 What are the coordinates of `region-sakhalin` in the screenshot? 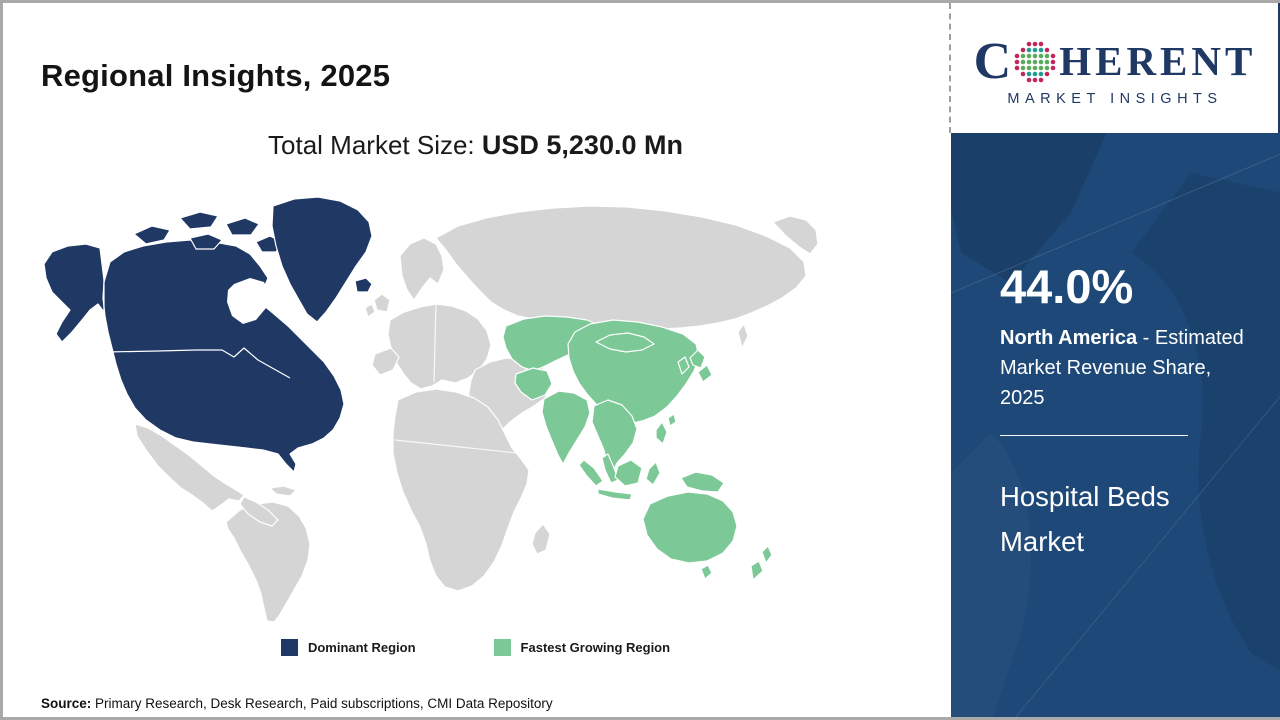 It's located at (743, 336).